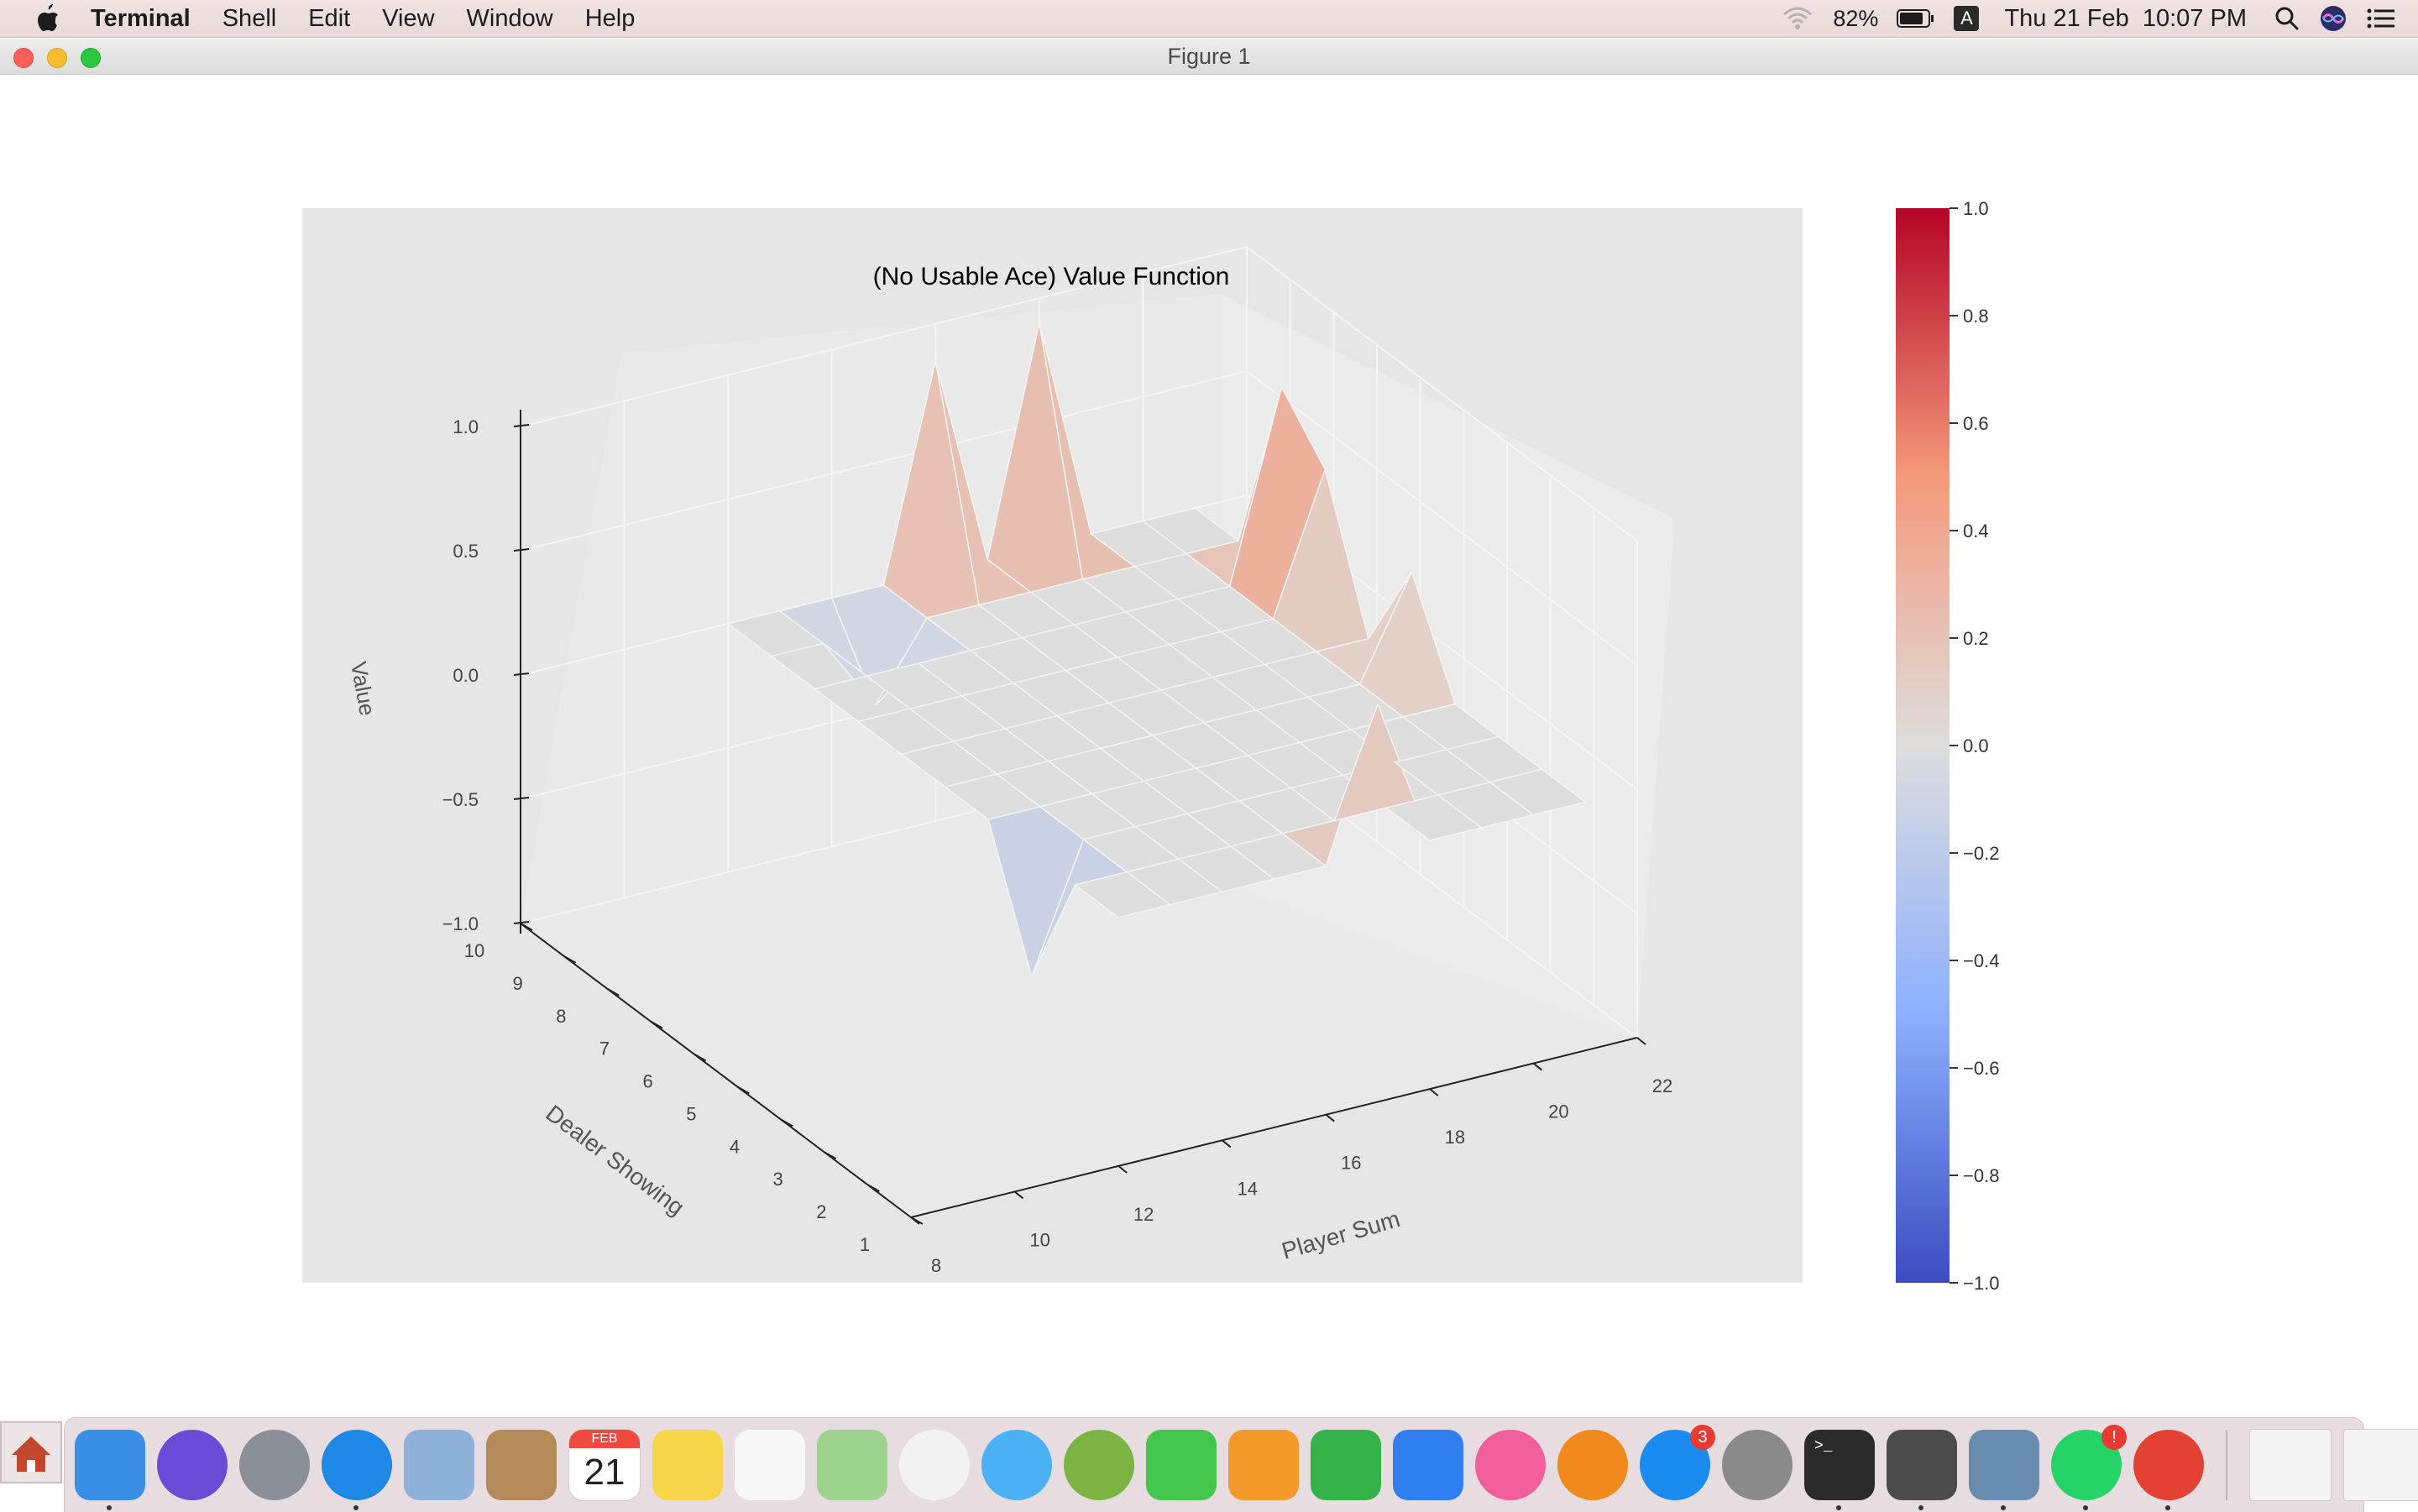  What do you see at coordinates (691, 1113) in the screenshot?
I see `y-tick-label: 5` at bounding box center [691, 1113].